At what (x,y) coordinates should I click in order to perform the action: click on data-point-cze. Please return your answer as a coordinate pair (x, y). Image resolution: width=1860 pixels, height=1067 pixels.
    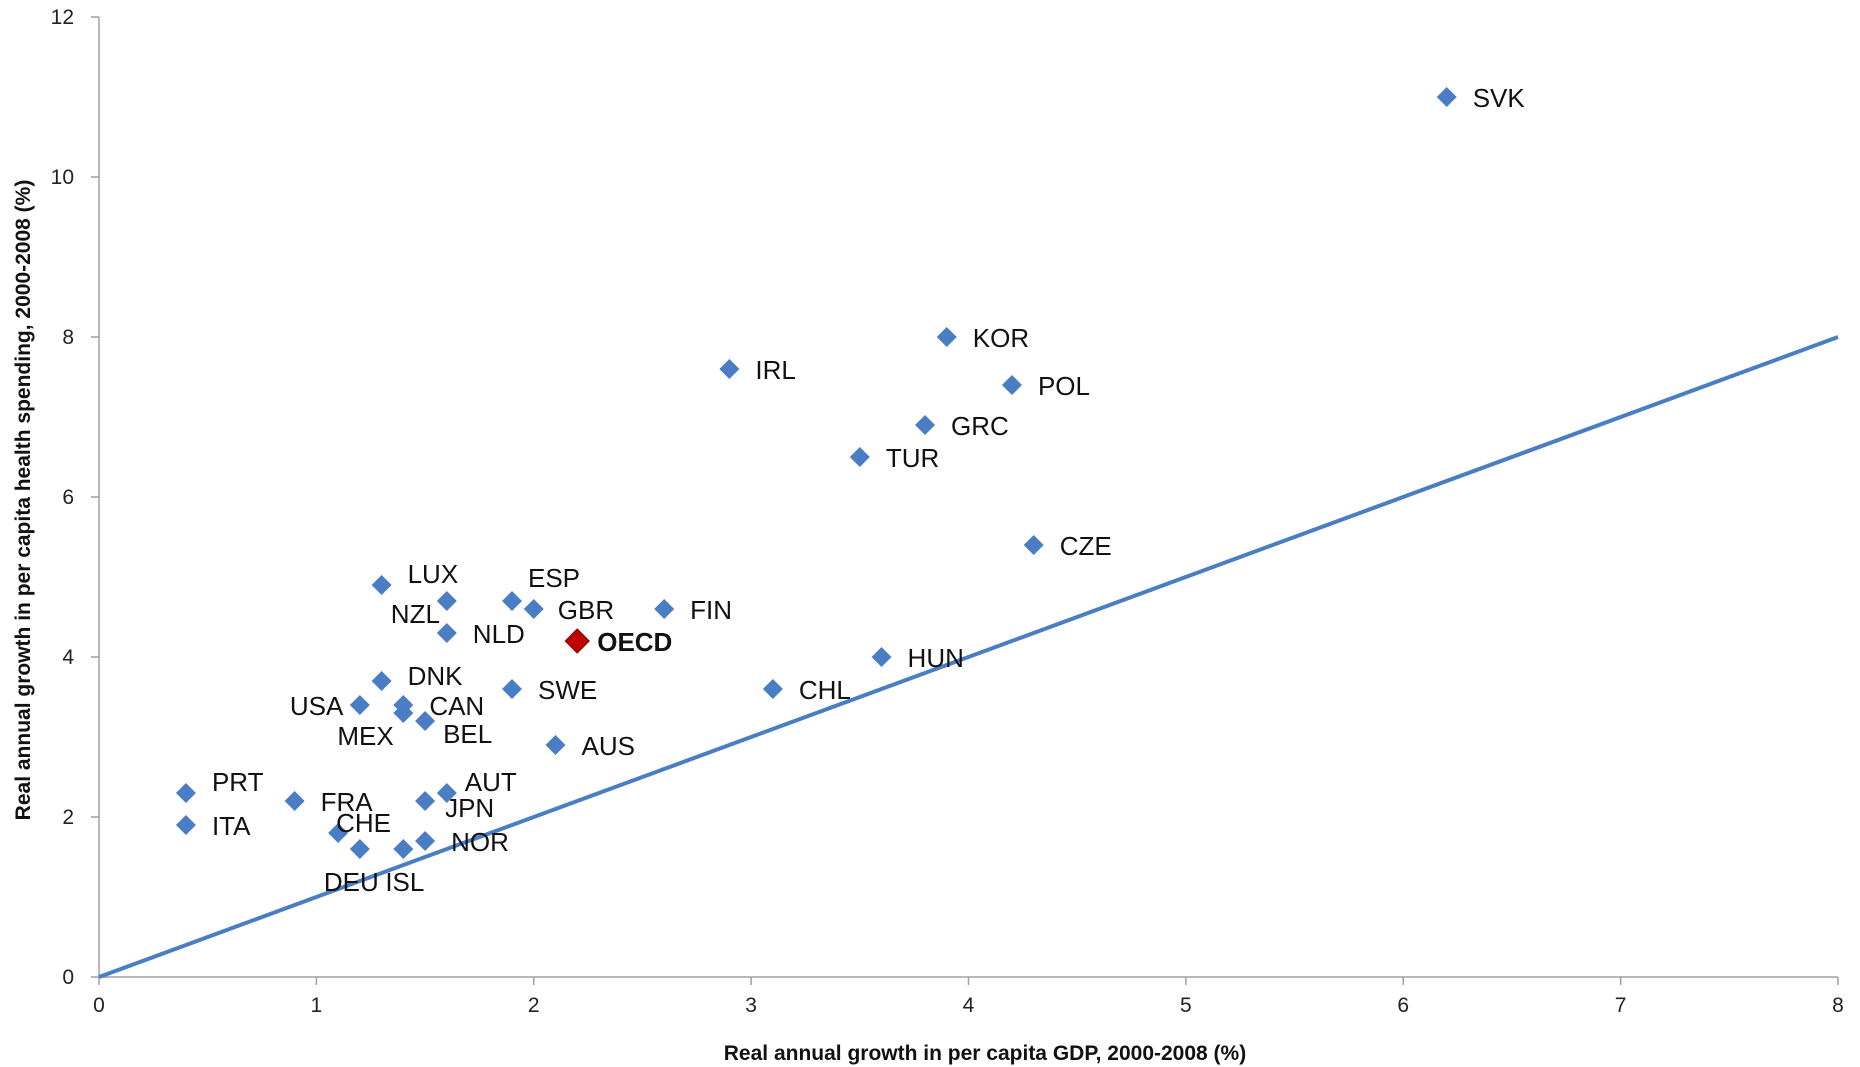
    Looking at the image, I should click on (1033, 545).